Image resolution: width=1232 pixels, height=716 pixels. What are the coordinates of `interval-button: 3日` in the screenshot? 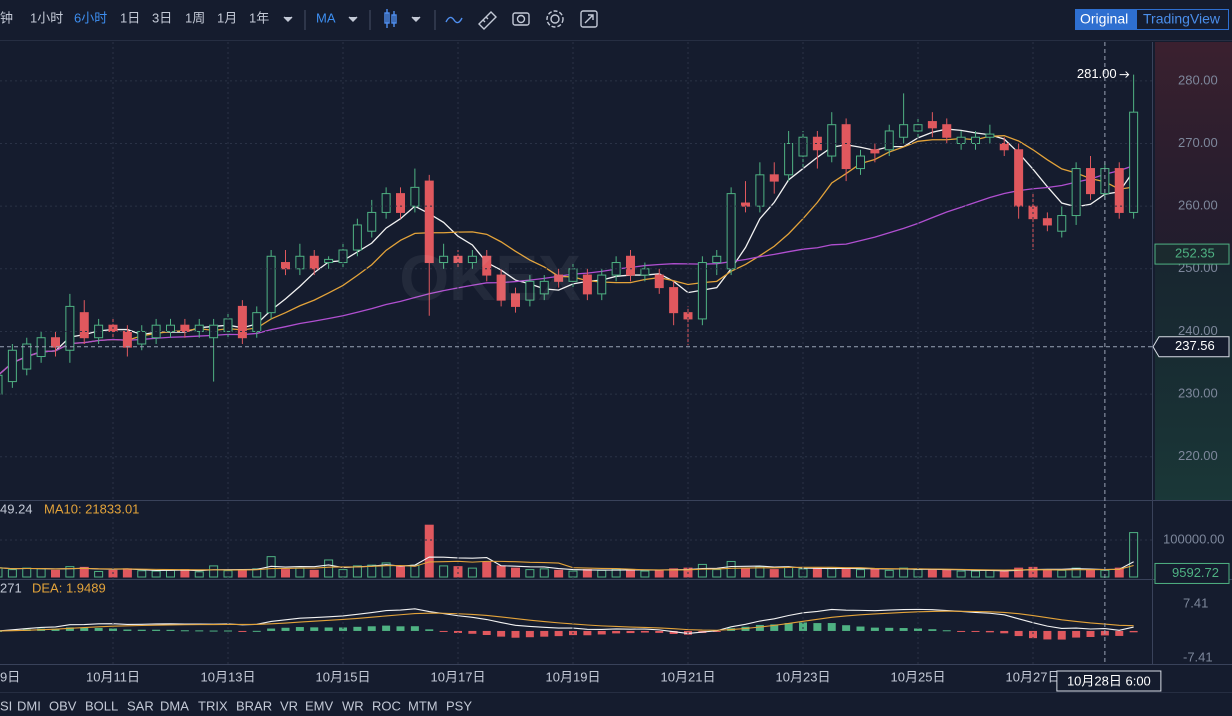 It's located at (162, 17).